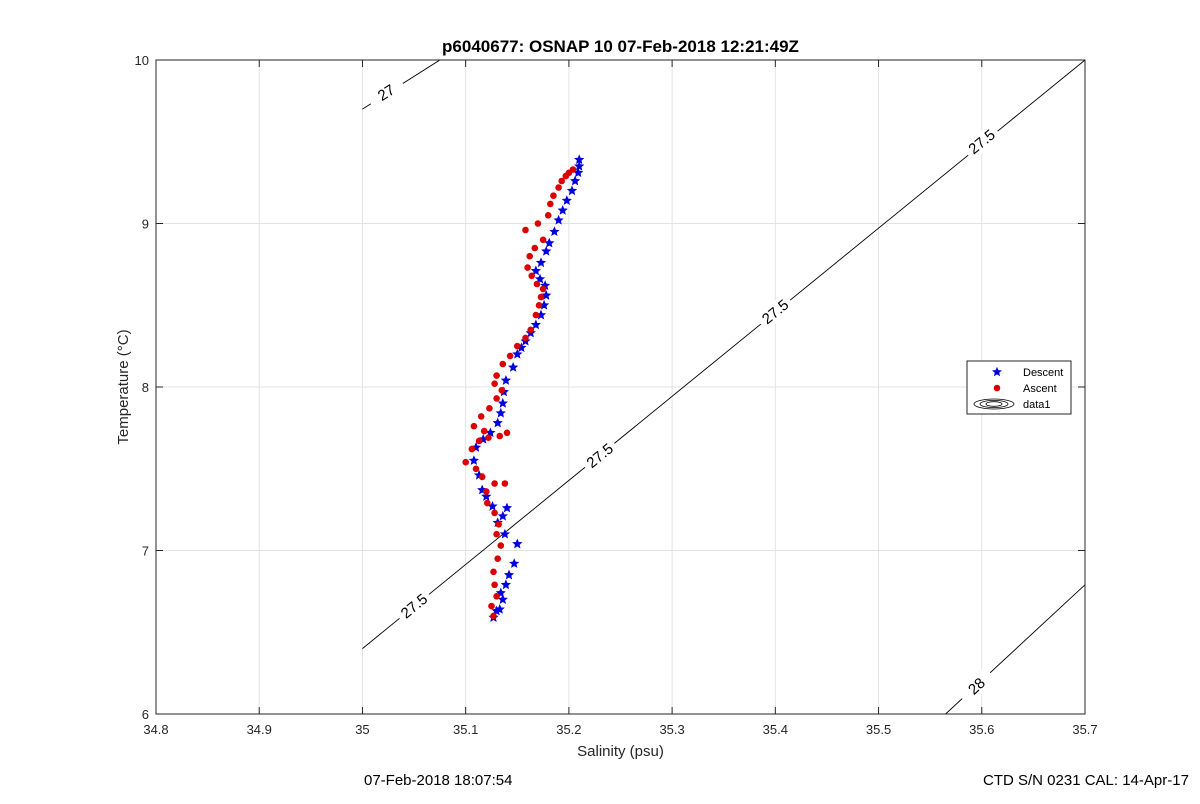  I want to click on legend-box, so click(1019, 387).